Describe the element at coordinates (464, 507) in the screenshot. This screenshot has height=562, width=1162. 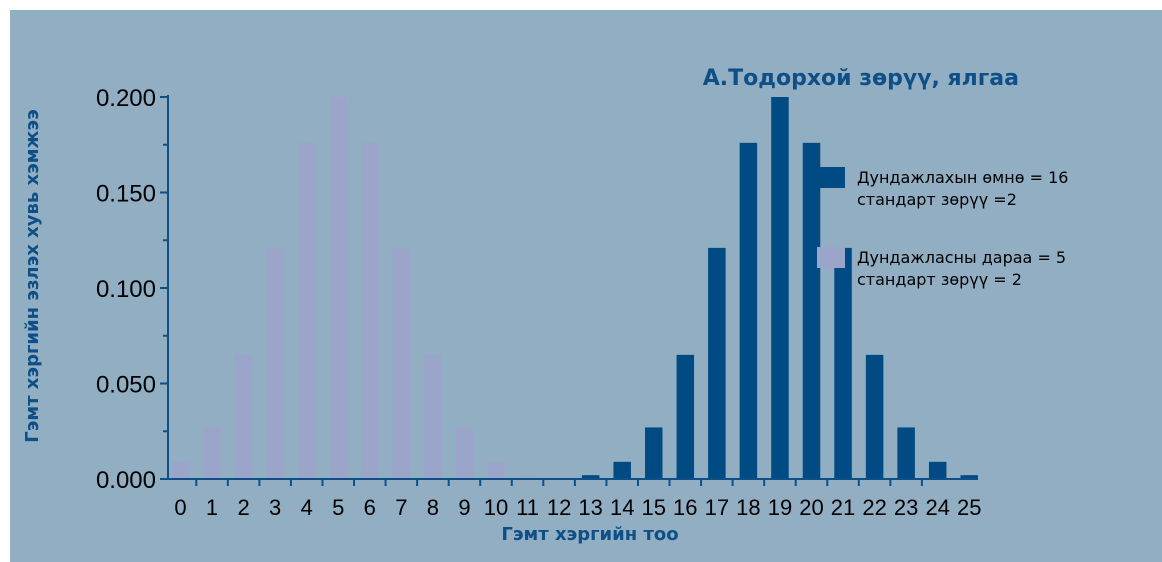
I see `x-tick-label: 9` at that location.